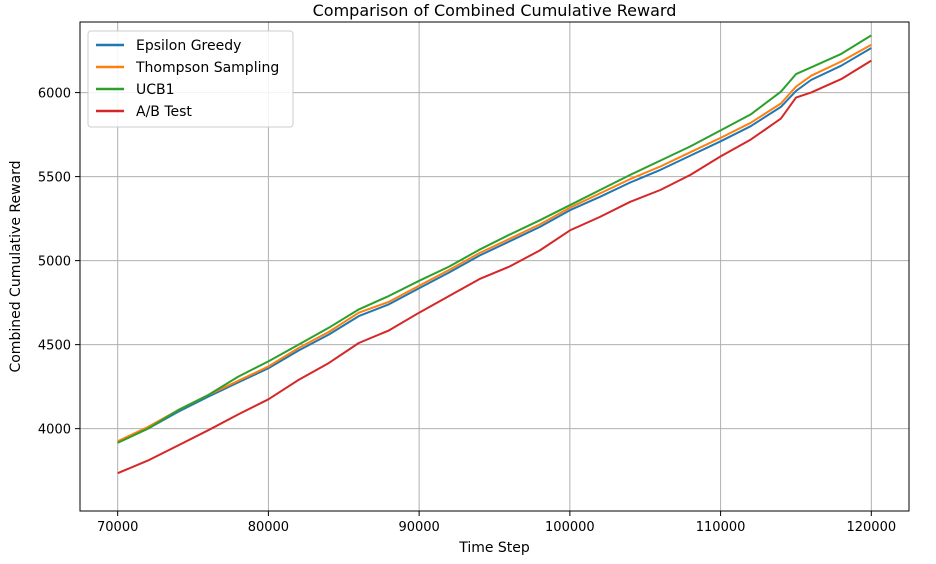  What do you see at coordinates (117, 527) in the screenshot?
I see `x-tick-label: 70000` at bounding box center [117, 527].